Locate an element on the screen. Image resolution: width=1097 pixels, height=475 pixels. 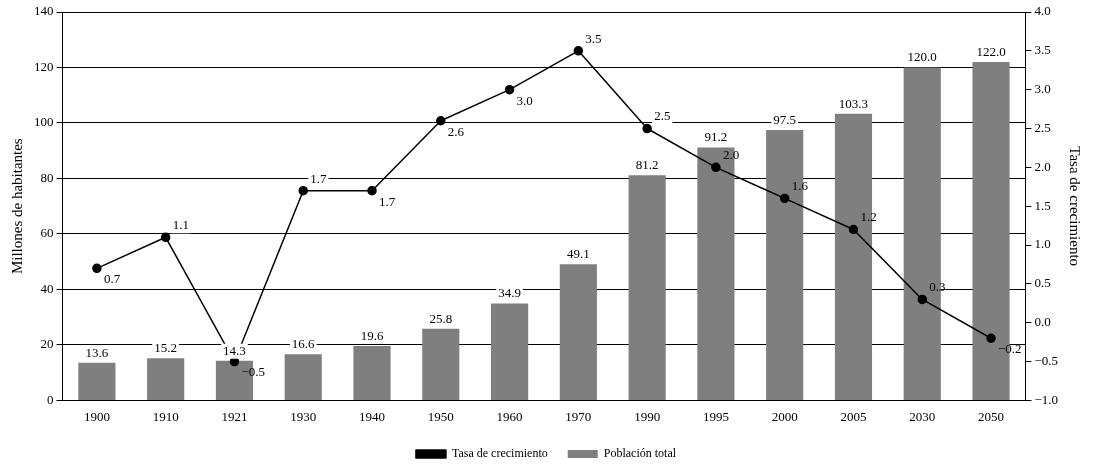
y2-tick-label: 1.0 is located at coordinates (1042, 244).